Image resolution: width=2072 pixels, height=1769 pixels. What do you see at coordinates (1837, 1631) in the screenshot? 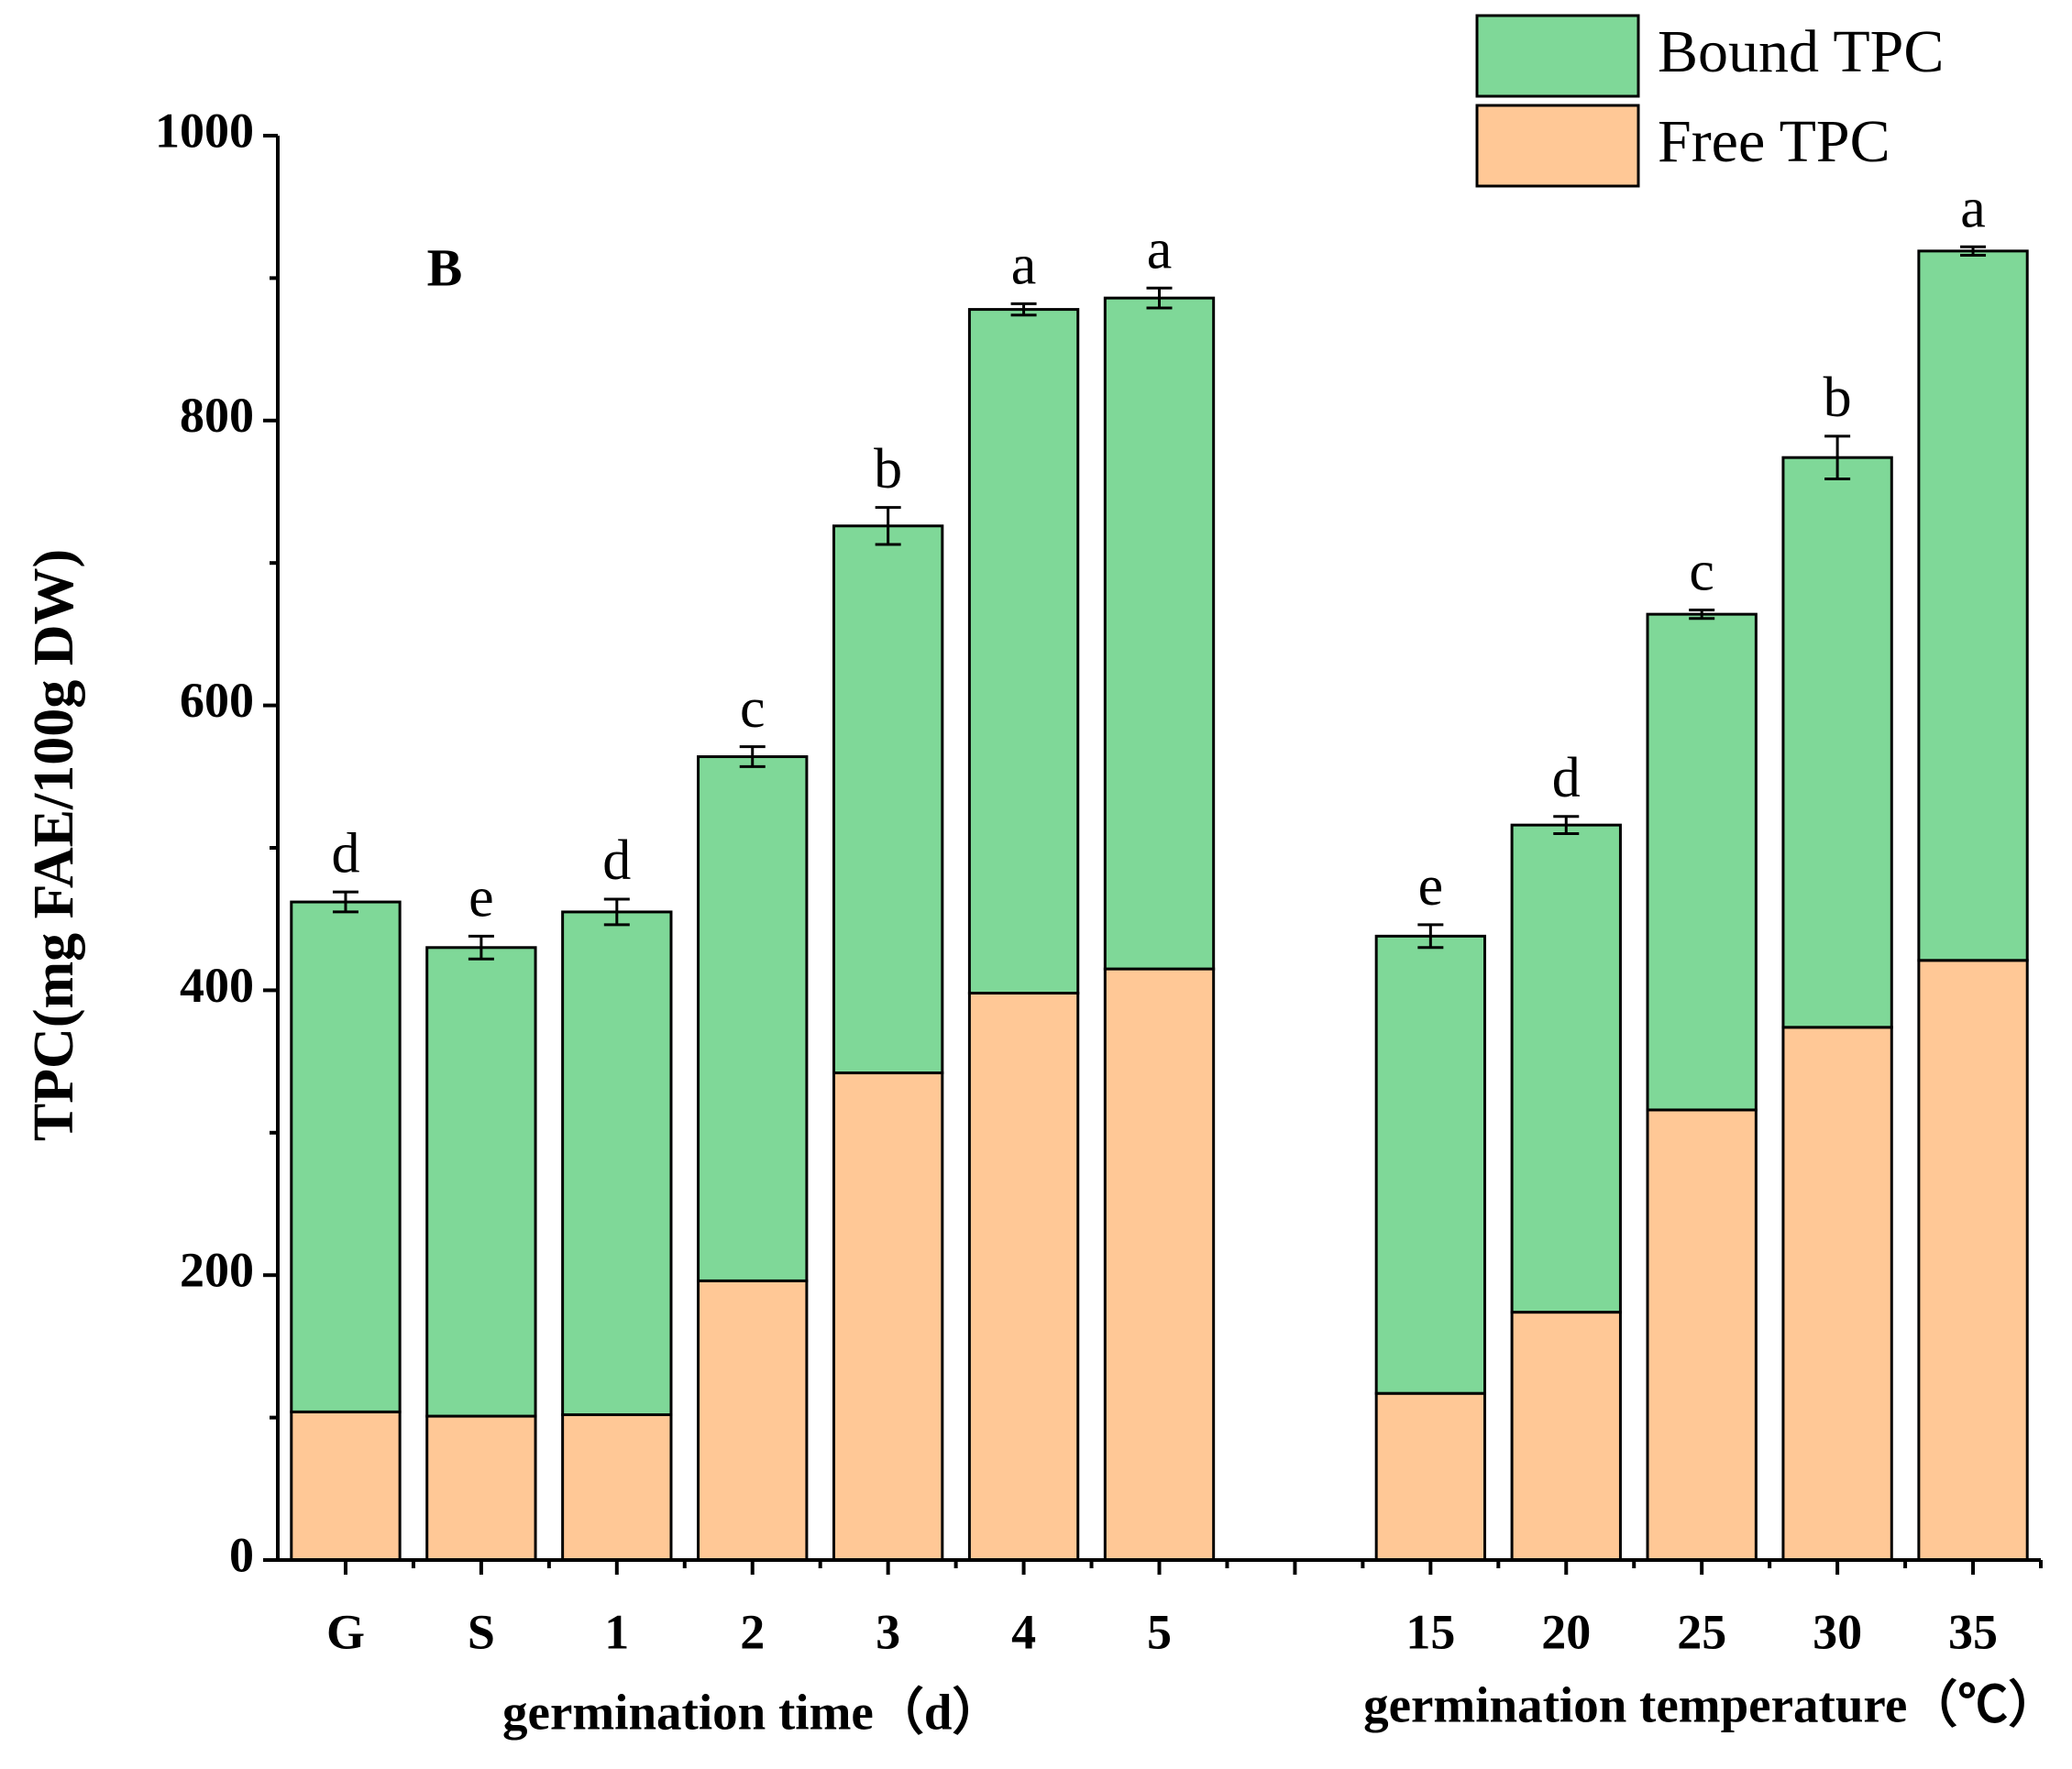
I see `x-tick-label: 30` at bounding box center [1837, 1631].